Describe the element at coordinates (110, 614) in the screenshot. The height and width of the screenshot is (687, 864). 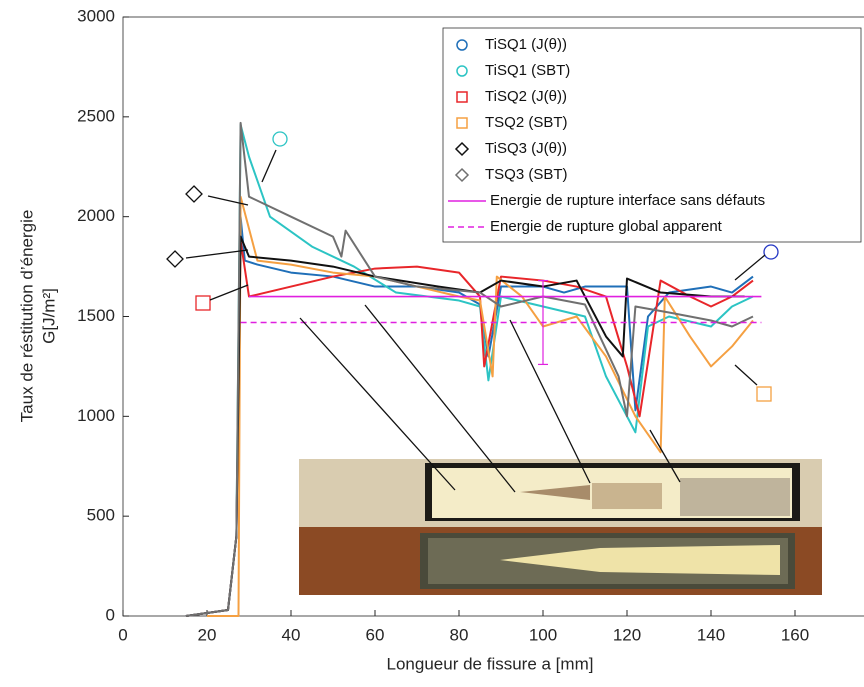
I see `y-tick-label: 0` at that location.